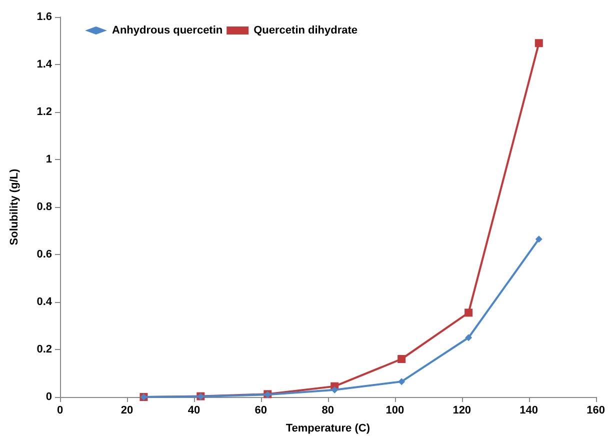  Describe the element at coordinates (14, 207) in the screenshot. I see `y-axis-title: Solubility (g/L)` at that location.